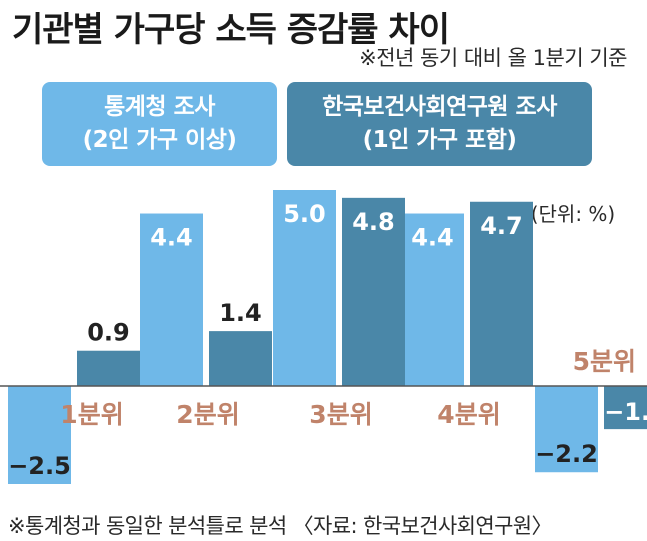  What do you see at coordinates (159, 140) in the screenshot?
I see `legend-series1-line2: (2인 가구 이상)` at bounding box center [159, 140].